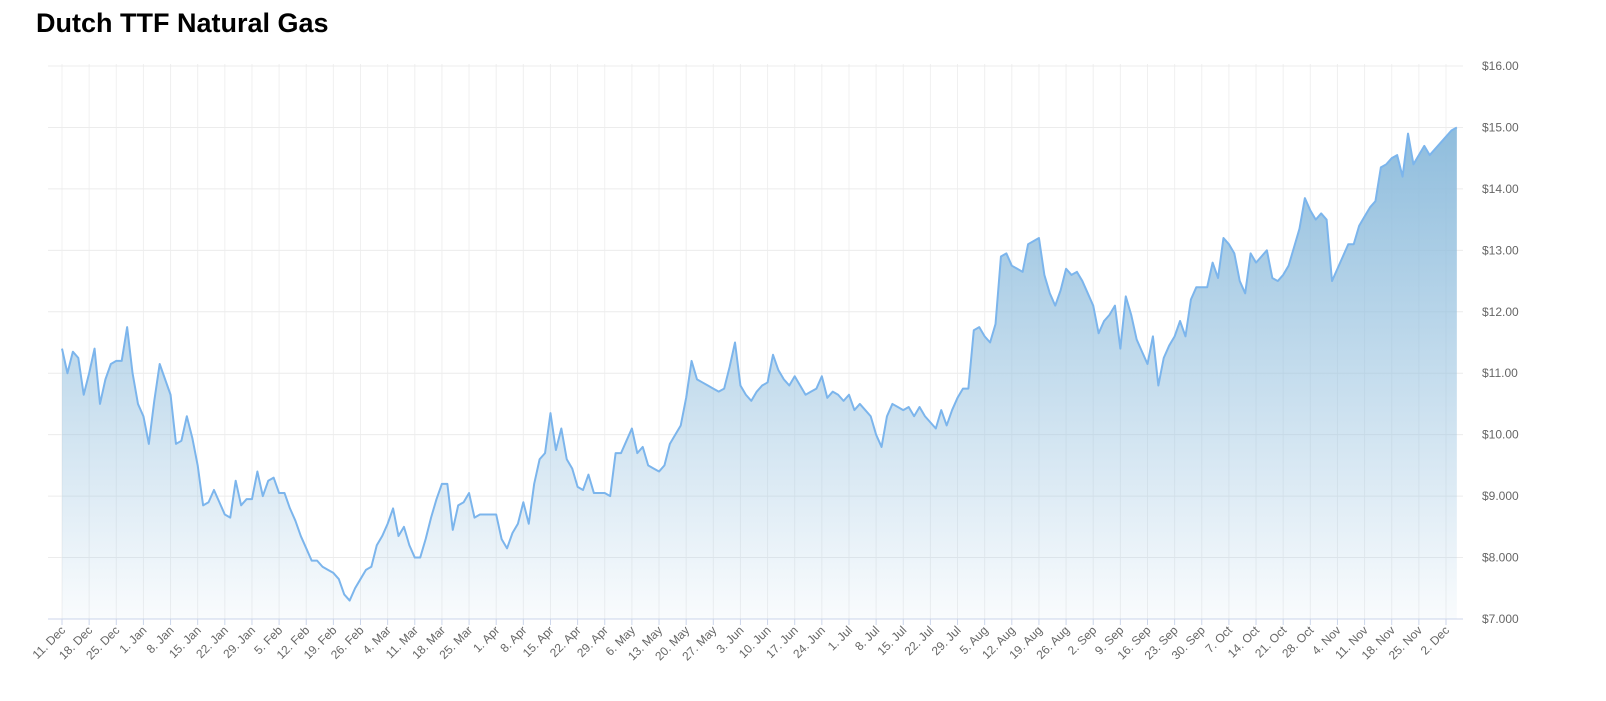 This screenshot has height=701, width=1606. Describe the element at coordinates (486, 639) in the screenshot. I see `x-tick-label: 1. Apr` at that location.